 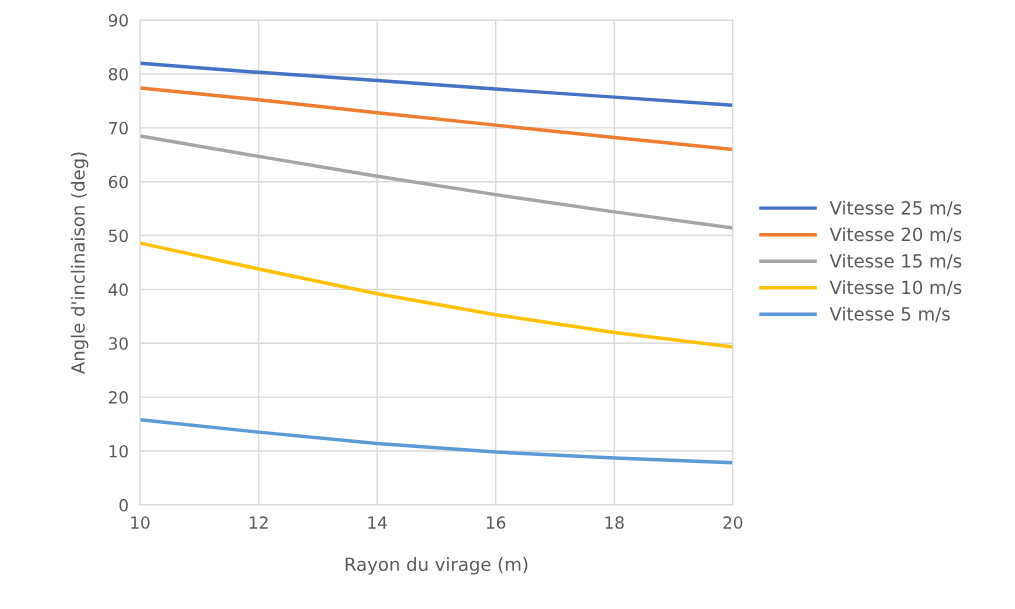 What do you see at coordinates (895, 261) in the screenshot?
I see `legend-label: Vitesse 15 m/s` at bounding box center [895, 261].